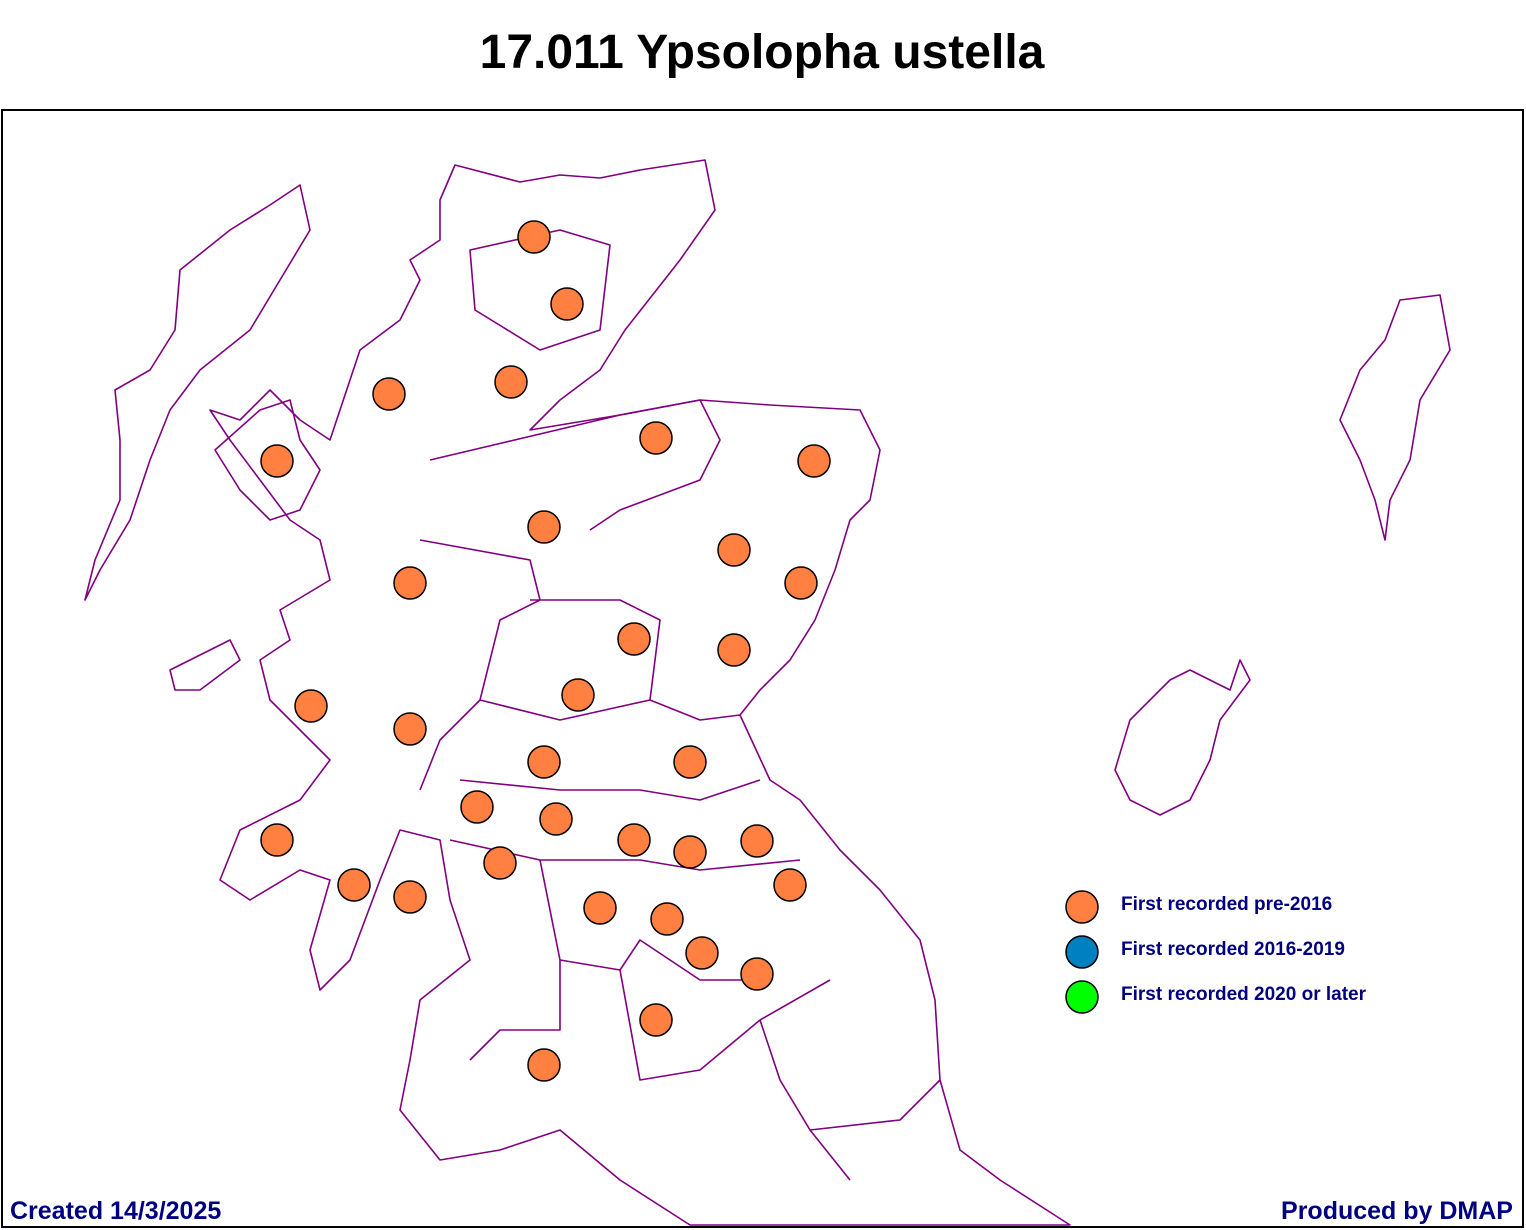 The image size is (1526, 1230). I want to click on producer: Produced by DMAP, so click(1397, 1211).